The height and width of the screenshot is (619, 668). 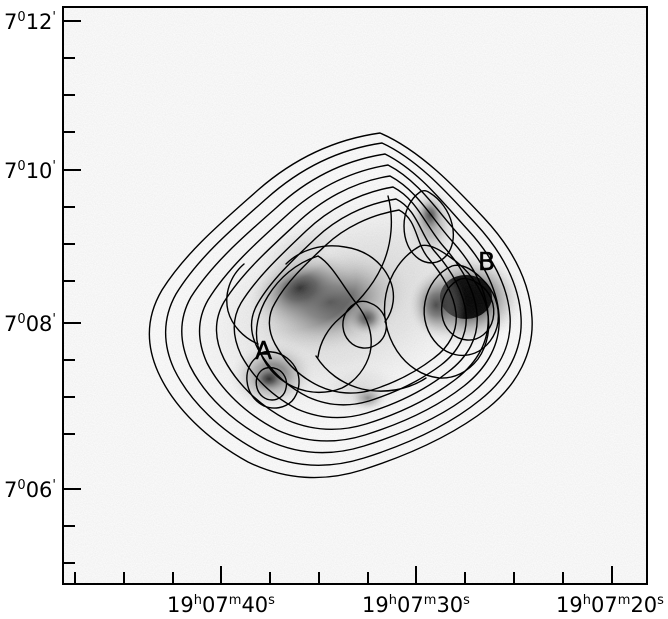 I want to click on x-axis-tick-labels: 19h07m40s 19h07m30s 19h07m20s, so click(x=415, y=605).